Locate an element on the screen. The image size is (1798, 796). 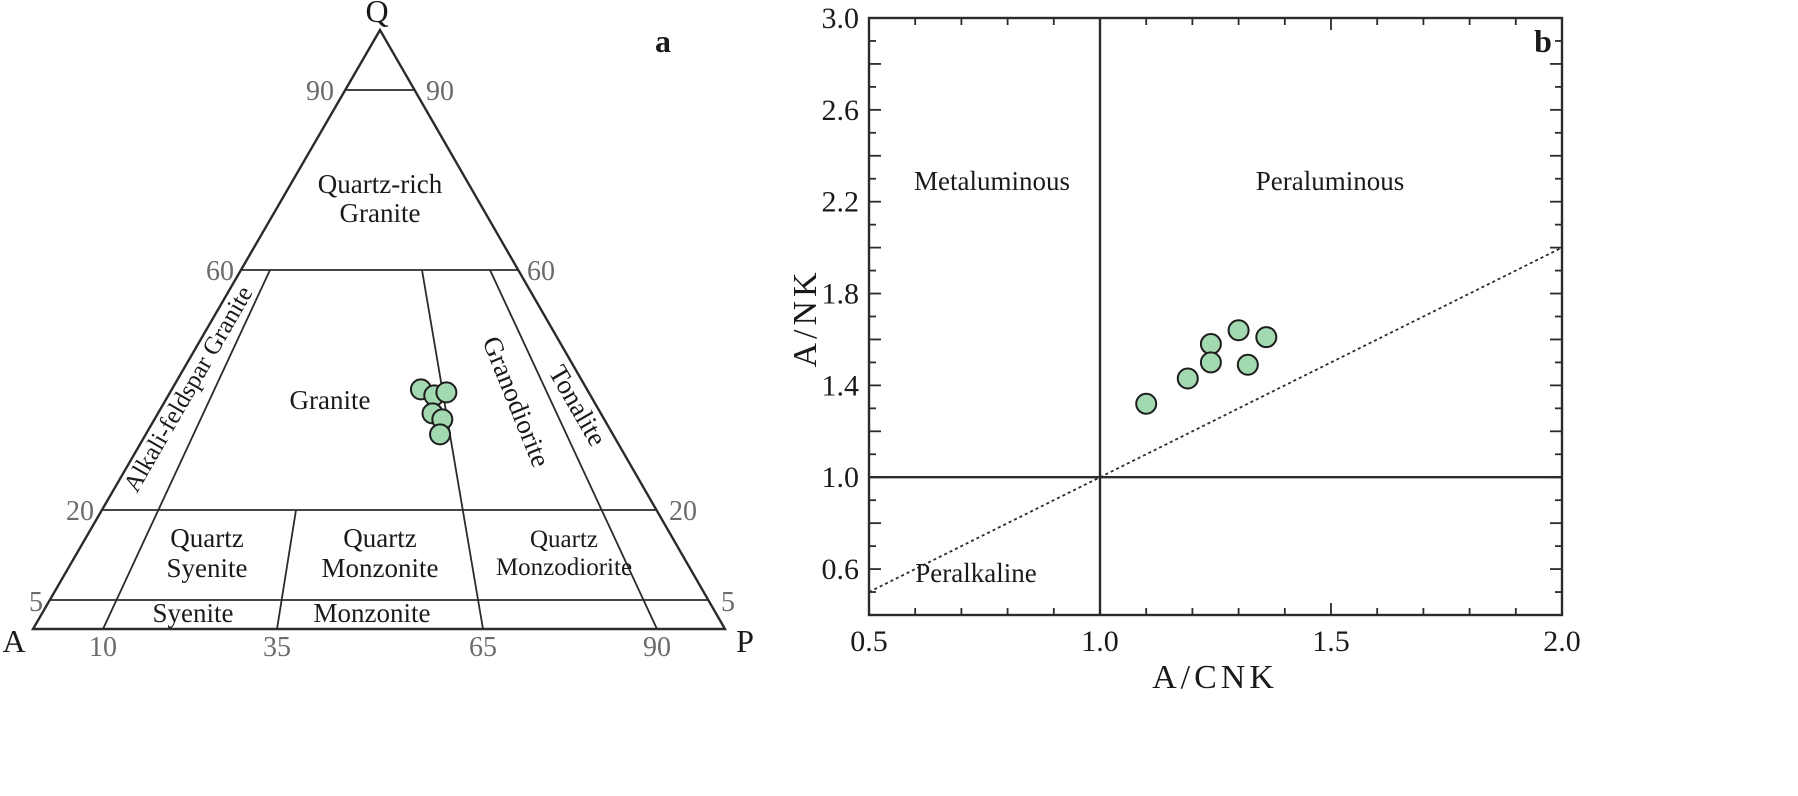
q5-label-right: 5 is located at coordinates (728, 602).